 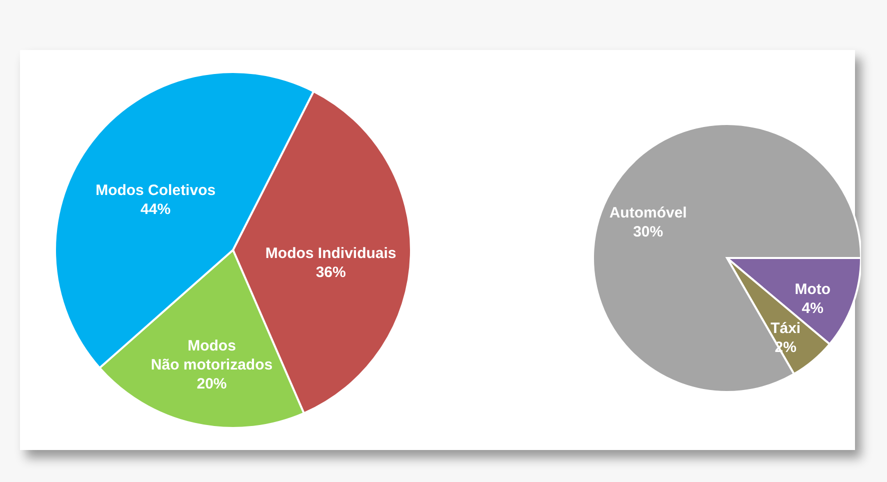 What do you see at coordinates (648, 231) in the screenshot?
I see `data-label: 30%` at bounding box center [648, 231].